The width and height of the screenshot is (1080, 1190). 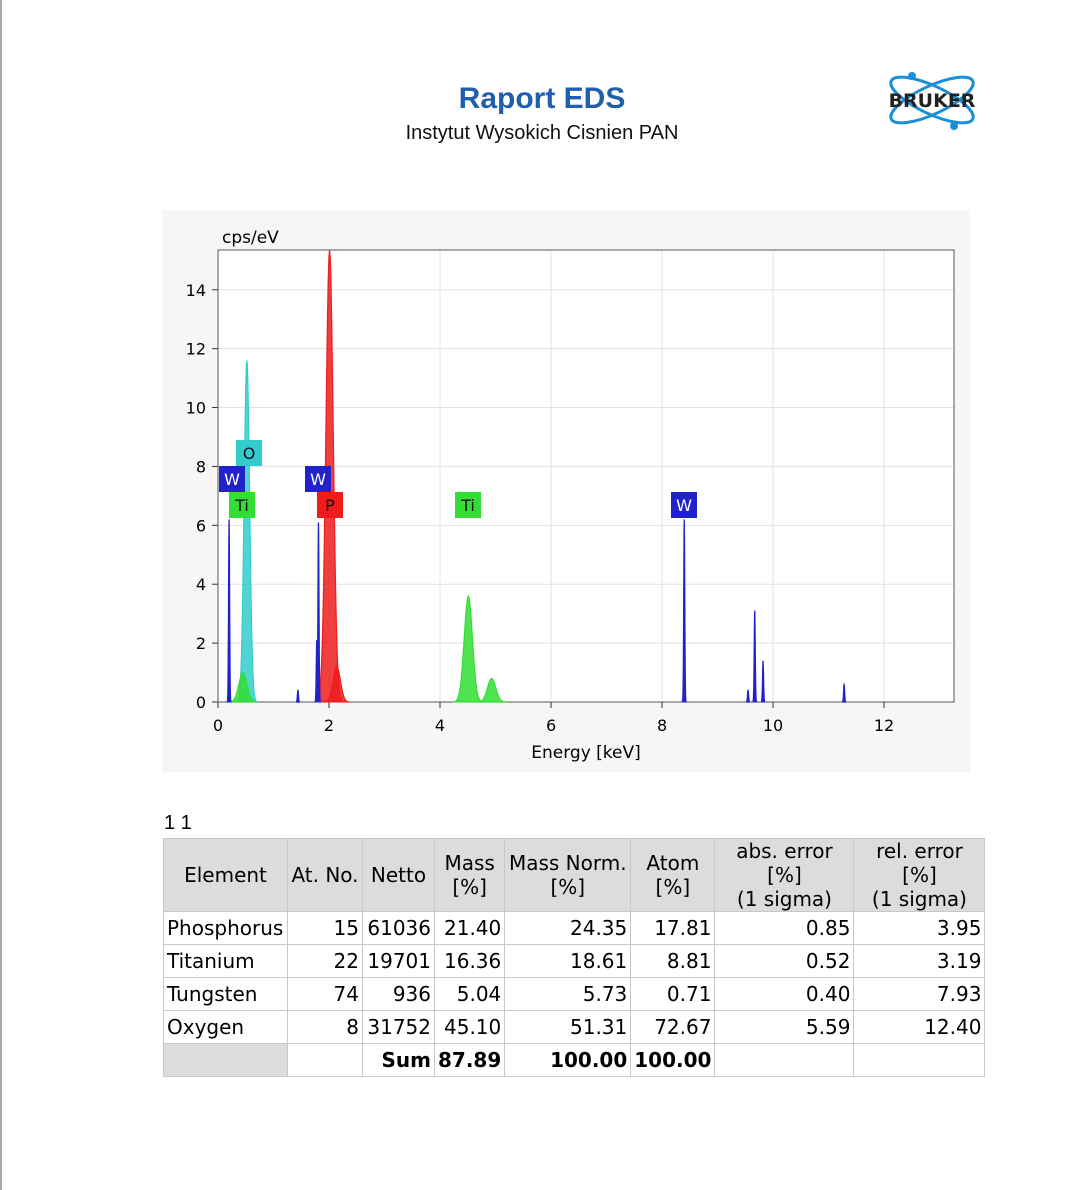 What do you see at coordinates (673, 1027) in the screenshot?
I see `table-cell: 72.67` at bounding box center [673, 1027].